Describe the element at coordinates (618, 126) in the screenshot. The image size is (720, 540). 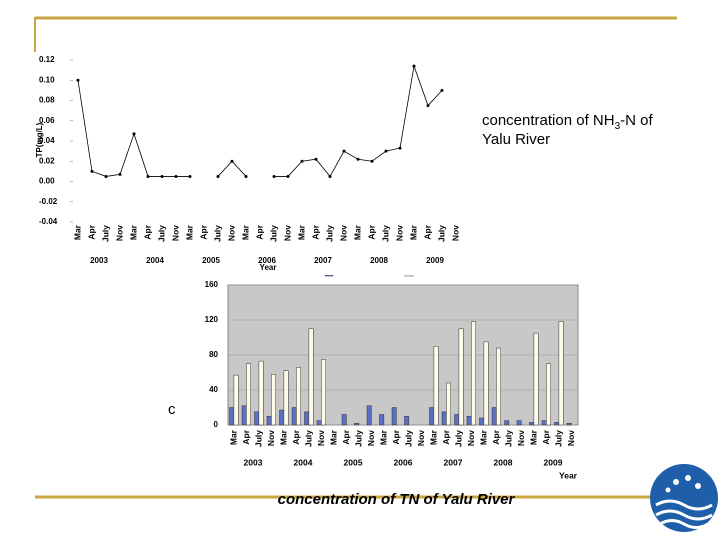
I see `heading-subscript: 3` at that location.